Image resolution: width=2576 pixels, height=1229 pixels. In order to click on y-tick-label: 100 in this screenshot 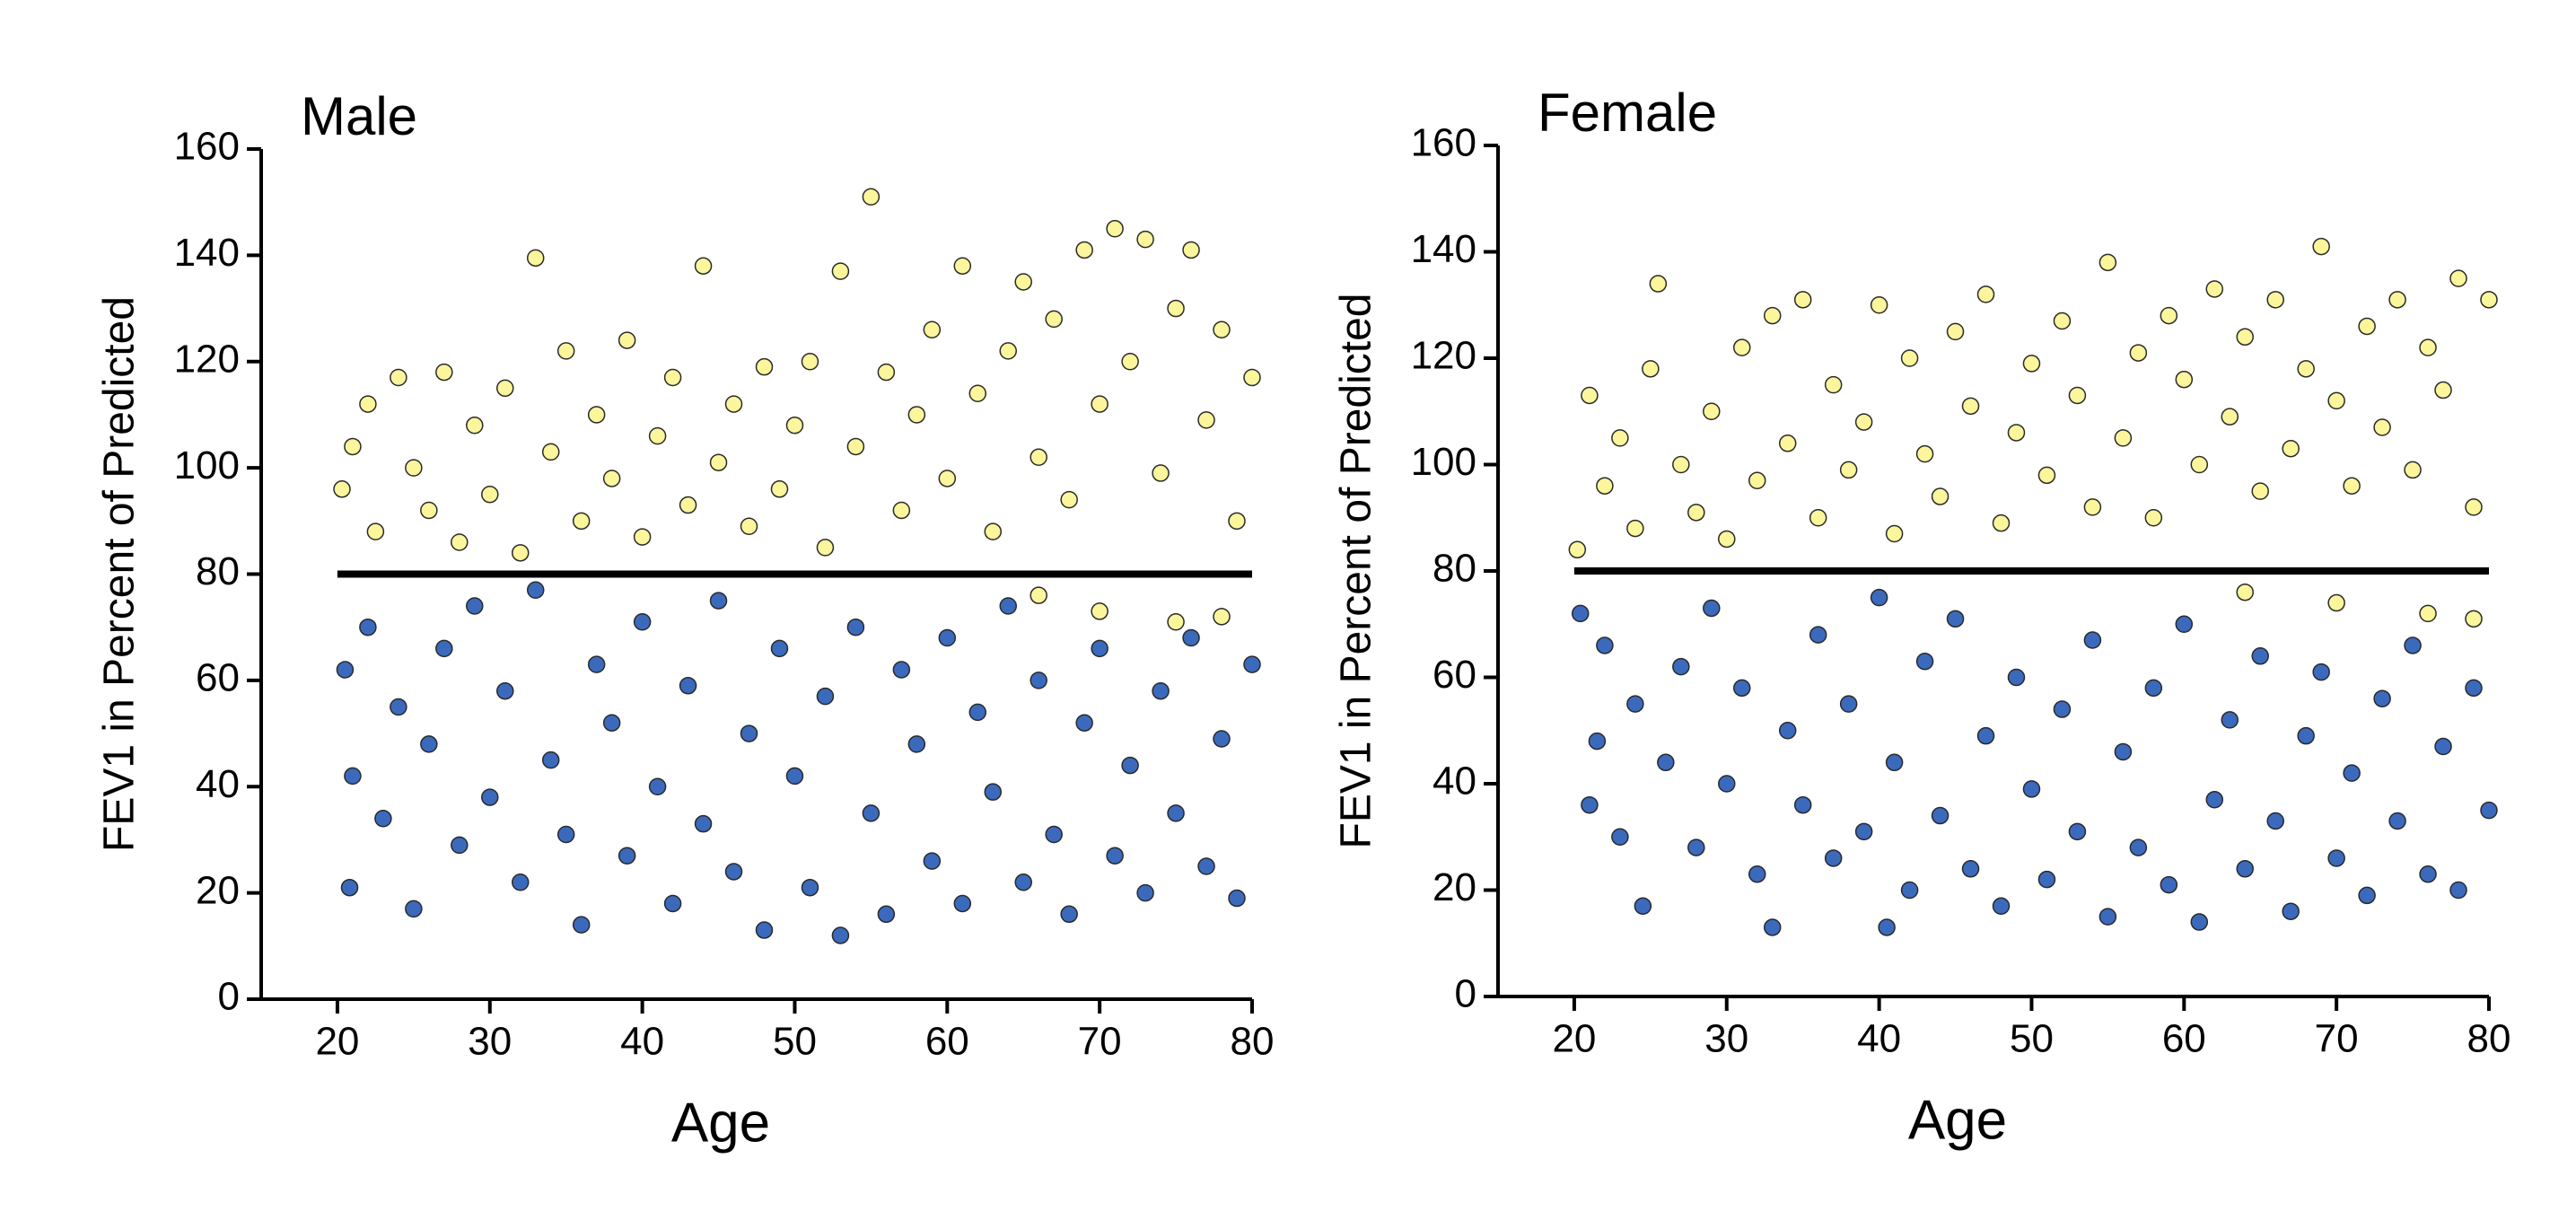, I will do `click(207, 465)`.